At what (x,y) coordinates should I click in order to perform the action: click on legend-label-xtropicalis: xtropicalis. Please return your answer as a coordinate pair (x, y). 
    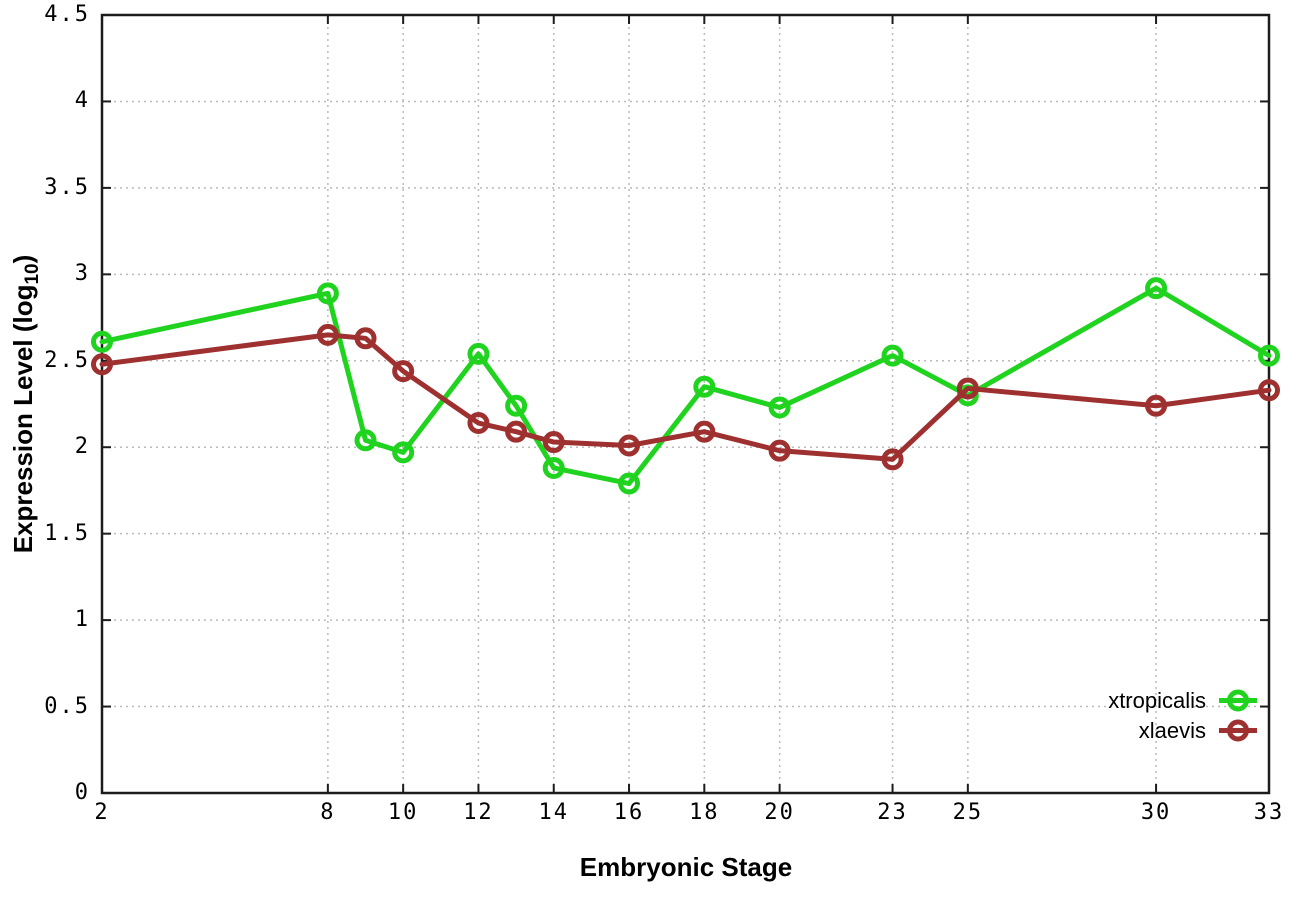
    Looking at the image, I should click on (1157, 700).